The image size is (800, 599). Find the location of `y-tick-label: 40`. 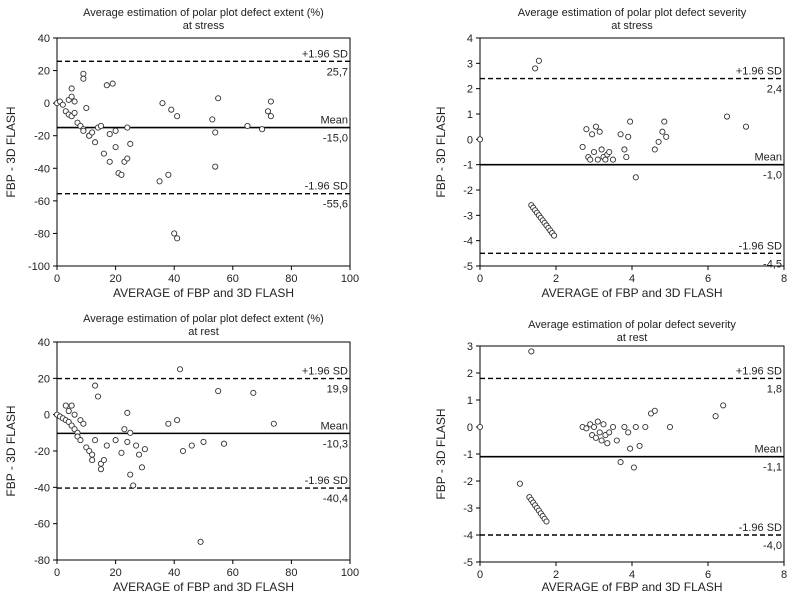

y-tick-label: 40 is located at coordinates (44, 39).